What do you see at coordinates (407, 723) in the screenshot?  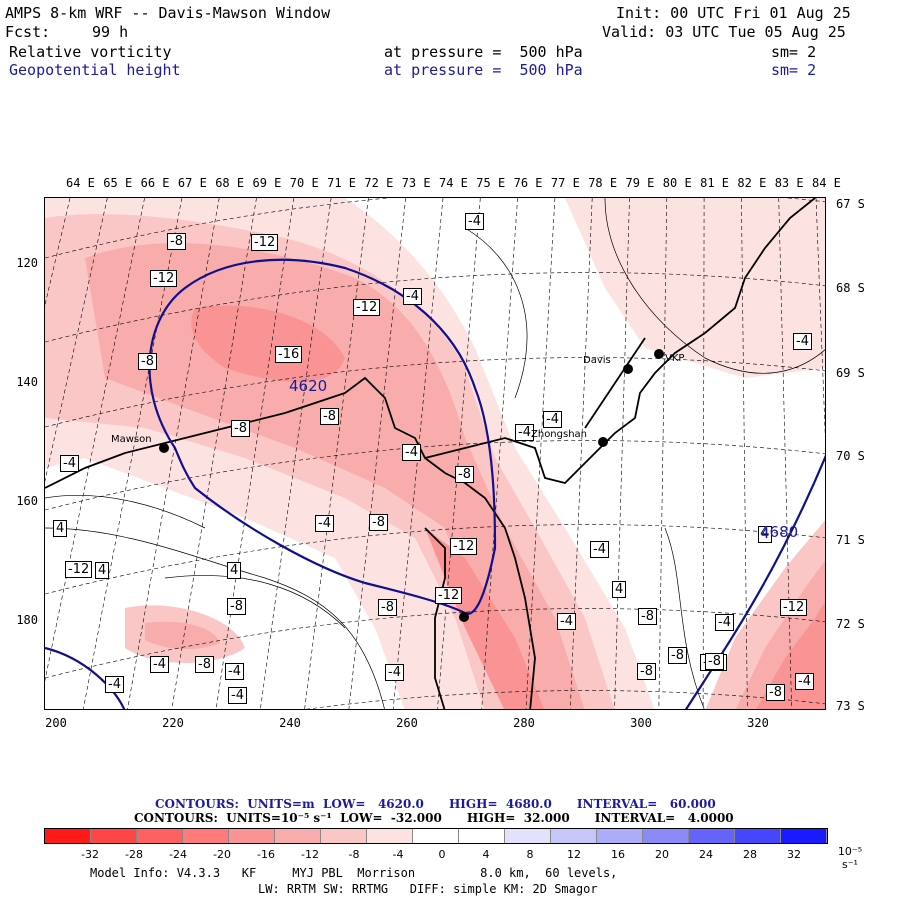 I see `x-tick-label: 260` at bounding box center [407, 723].